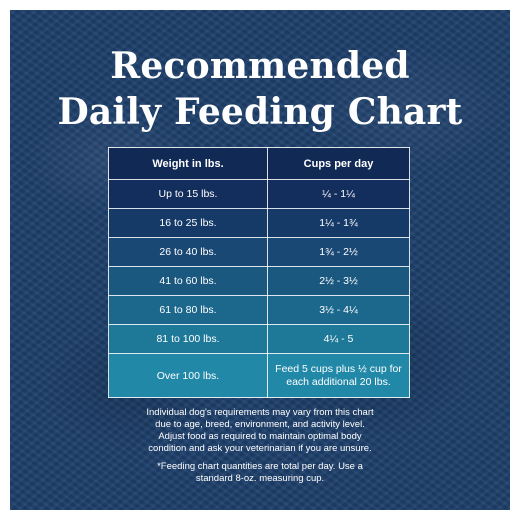 Image resolution: width=520 pixels, height=520 pixels. Describe the element at coordinates (188, 375) in the screenshot. I see `weight-cell: Over 100 lbs.` at that location.